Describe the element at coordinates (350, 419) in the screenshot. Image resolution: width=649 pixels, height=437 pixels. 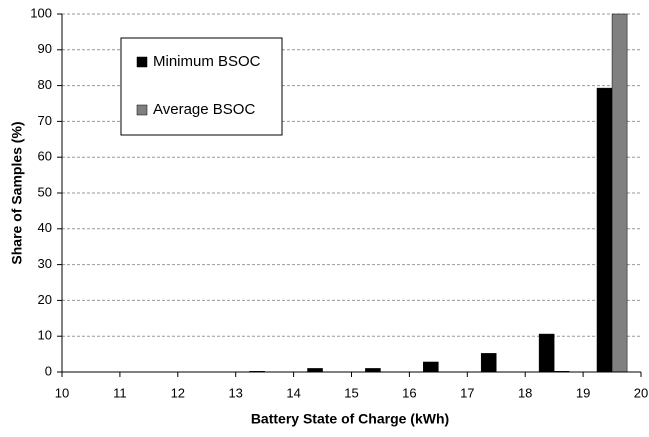
I see `x-axis-title: Battery State of Charge (kWh)` at that location.